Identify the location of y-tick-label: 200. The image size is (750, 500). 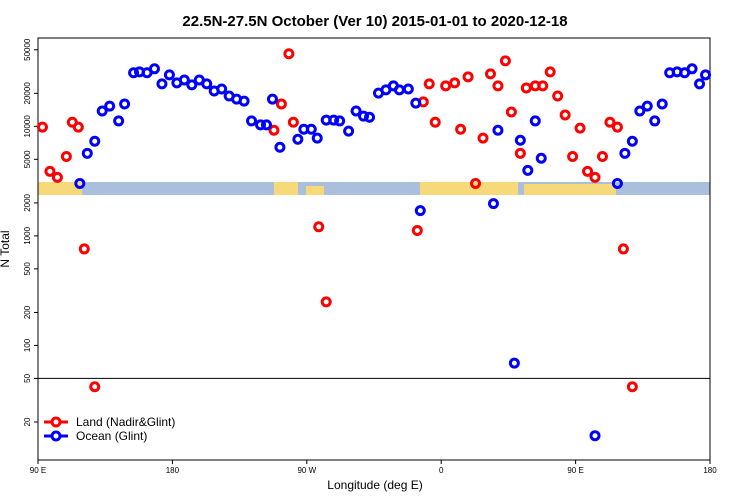
(27, 312).